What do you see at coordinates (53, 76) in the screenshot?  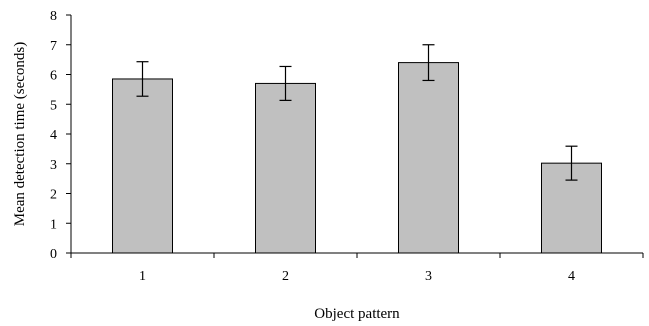 I see `y-tick-label: 6` at bounding box center [53, 76].